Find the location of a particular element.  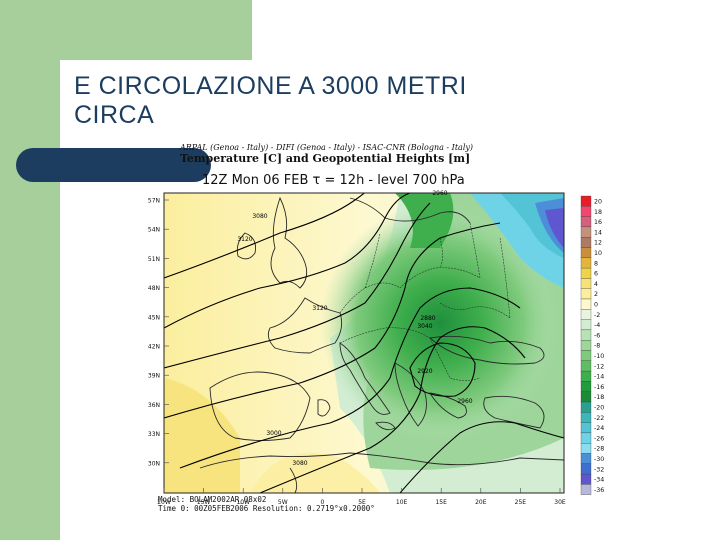

map-footer-model: Model: BOLAM2002AR_08x02 is located at coordinates (212, 499).